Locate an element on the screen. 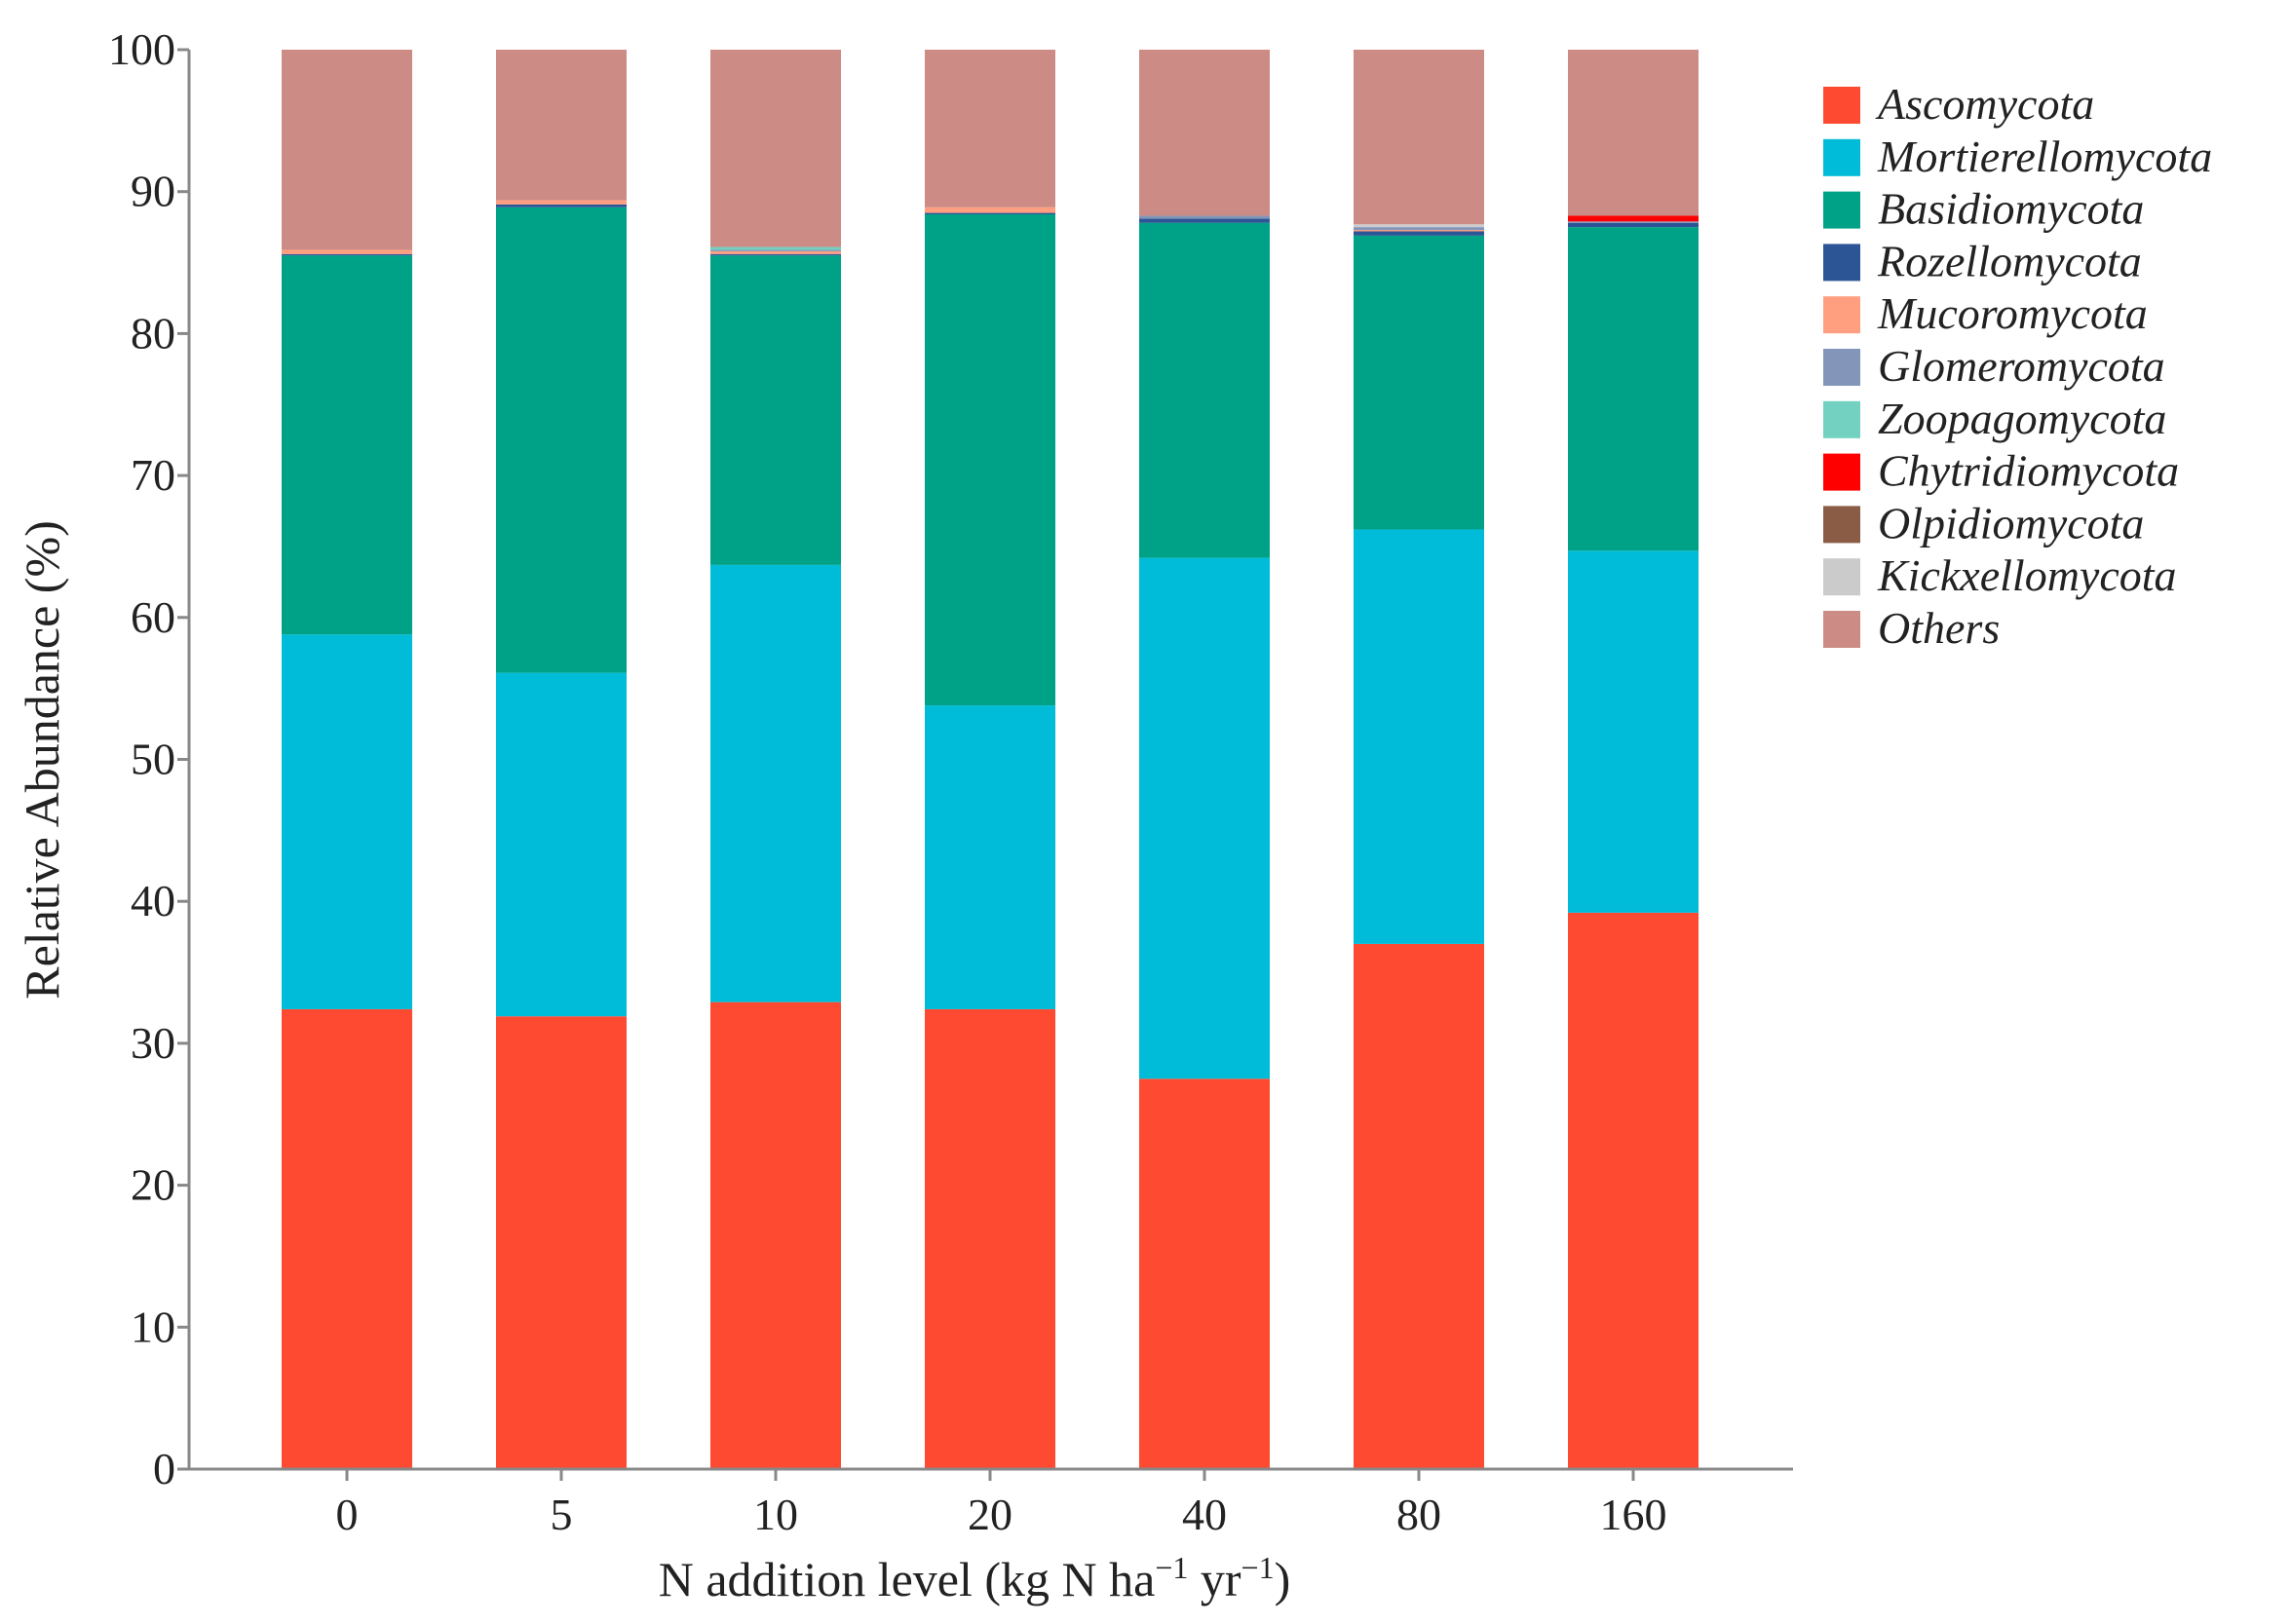  legend-item-others: Others is located at coordinates (1911, 628).